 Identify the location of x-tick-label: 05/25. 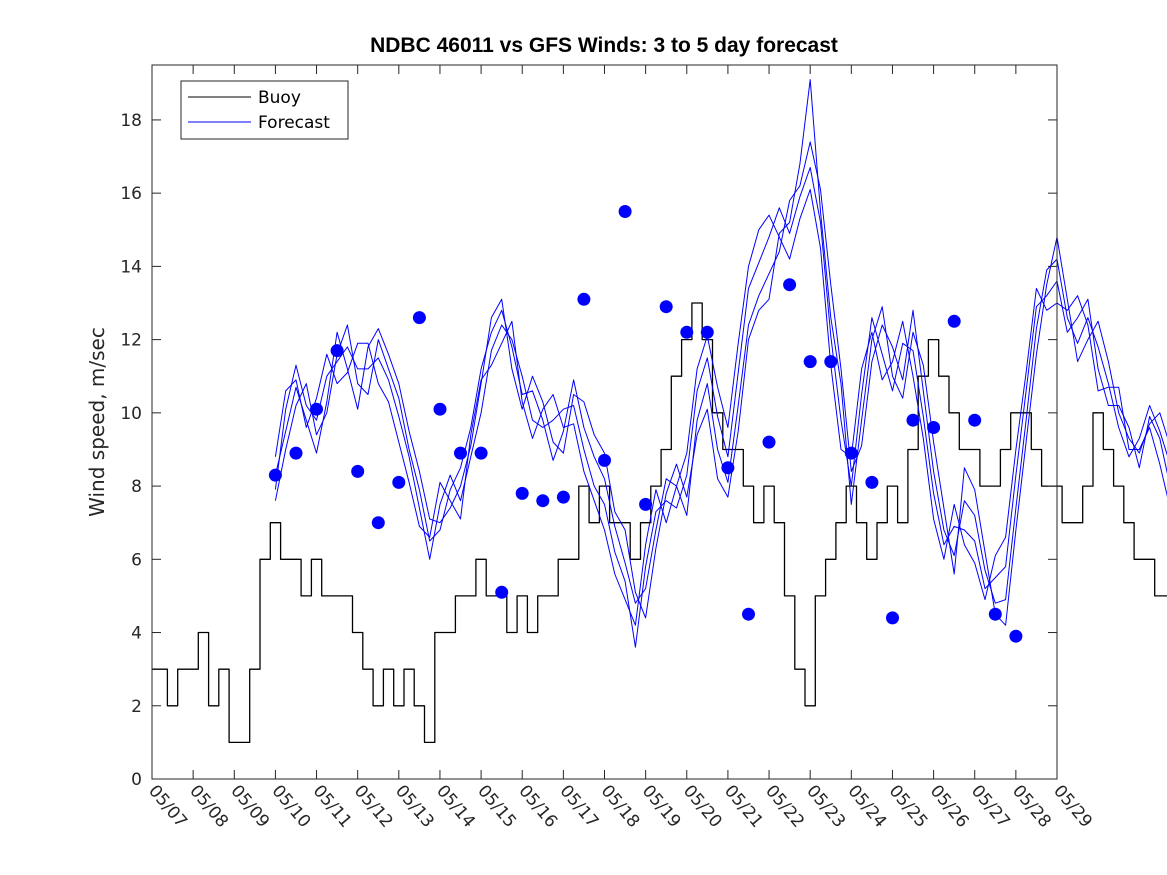
(908, 806).